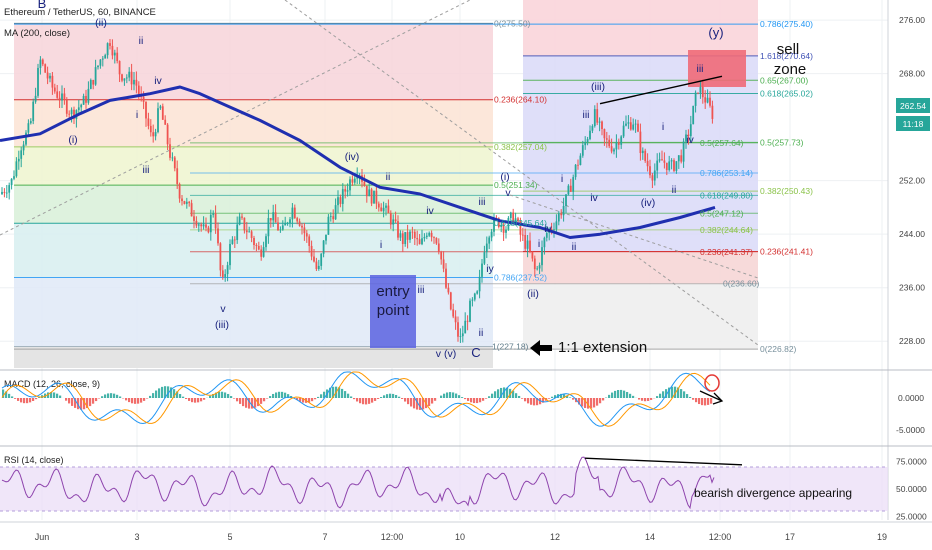 This screenshot has height=550, width=932. I want to click on divergence-line, so click(663, 461).